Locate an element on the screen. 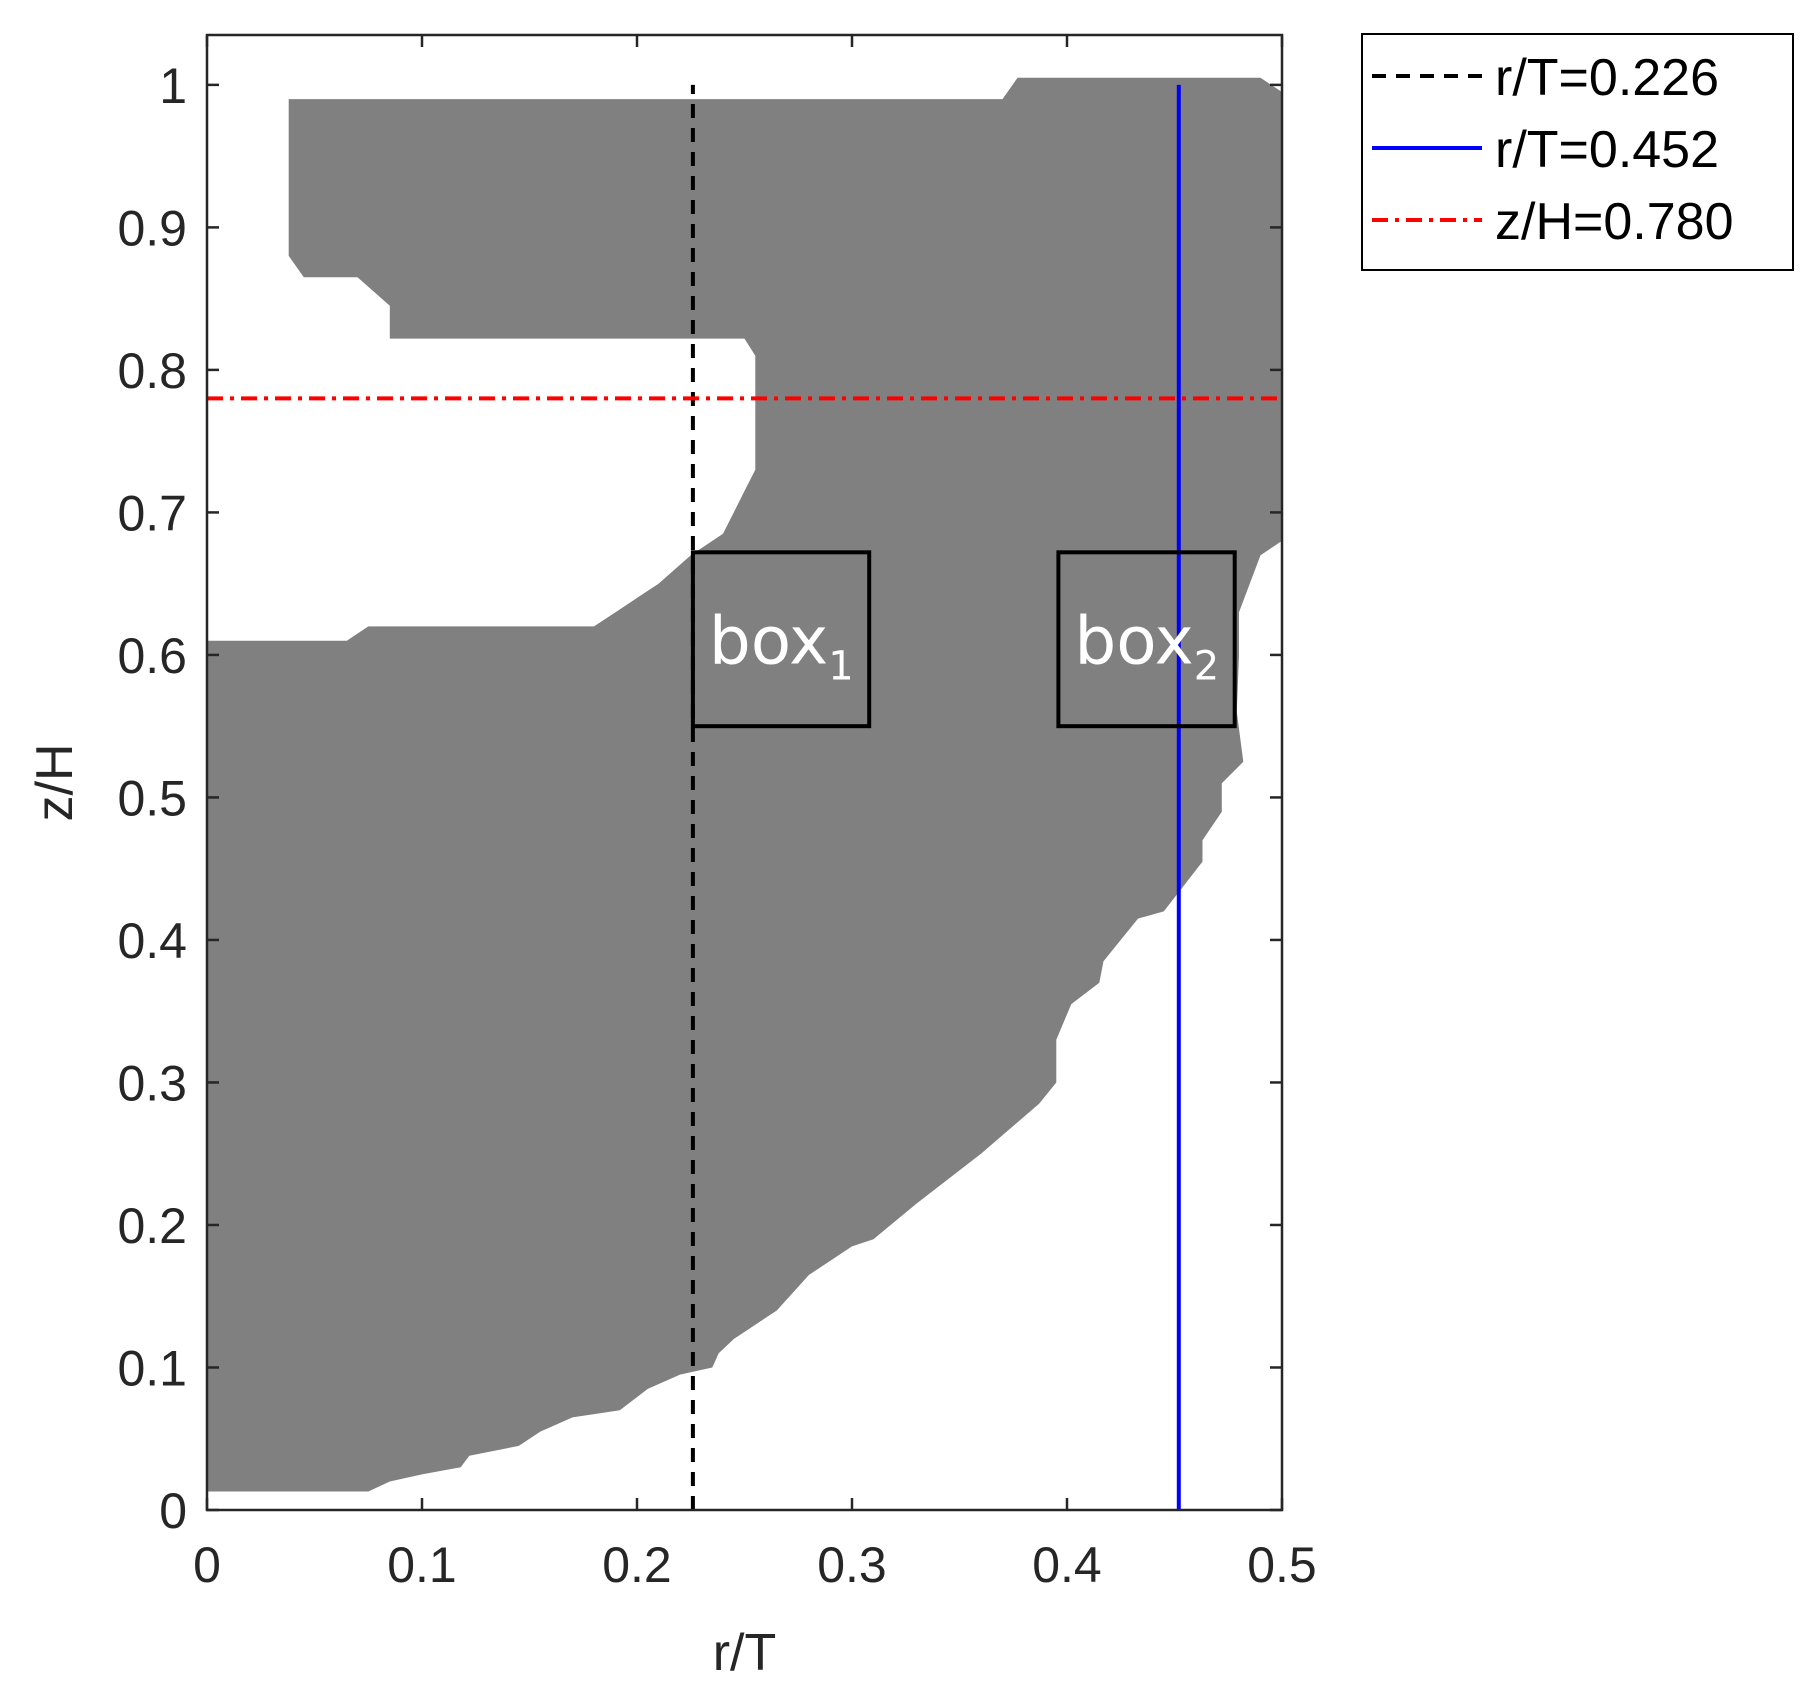 This screenshot has height=1694, width=1811. y-tick-label: 0.4 is located at coordinates (152, 941).